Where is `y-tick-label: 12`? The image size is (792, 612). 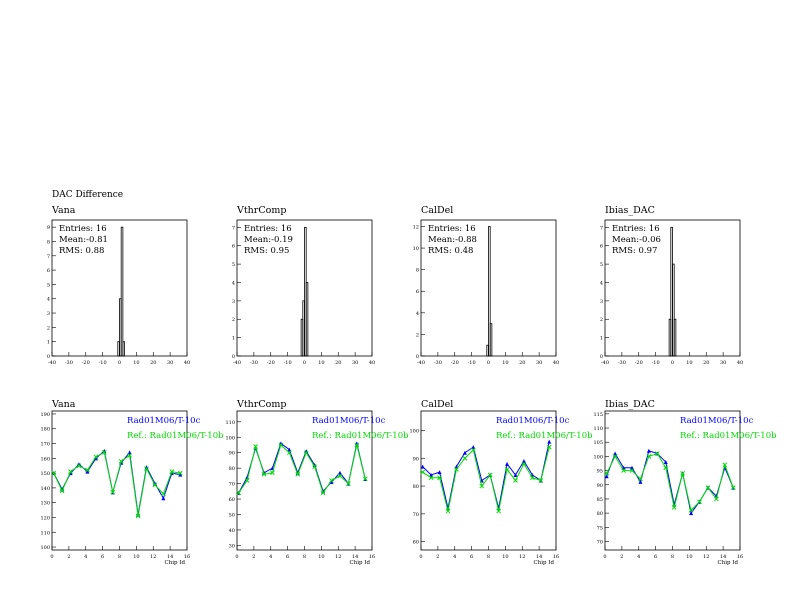 y-tick-label: 12 is located at coordinates (416, 227).